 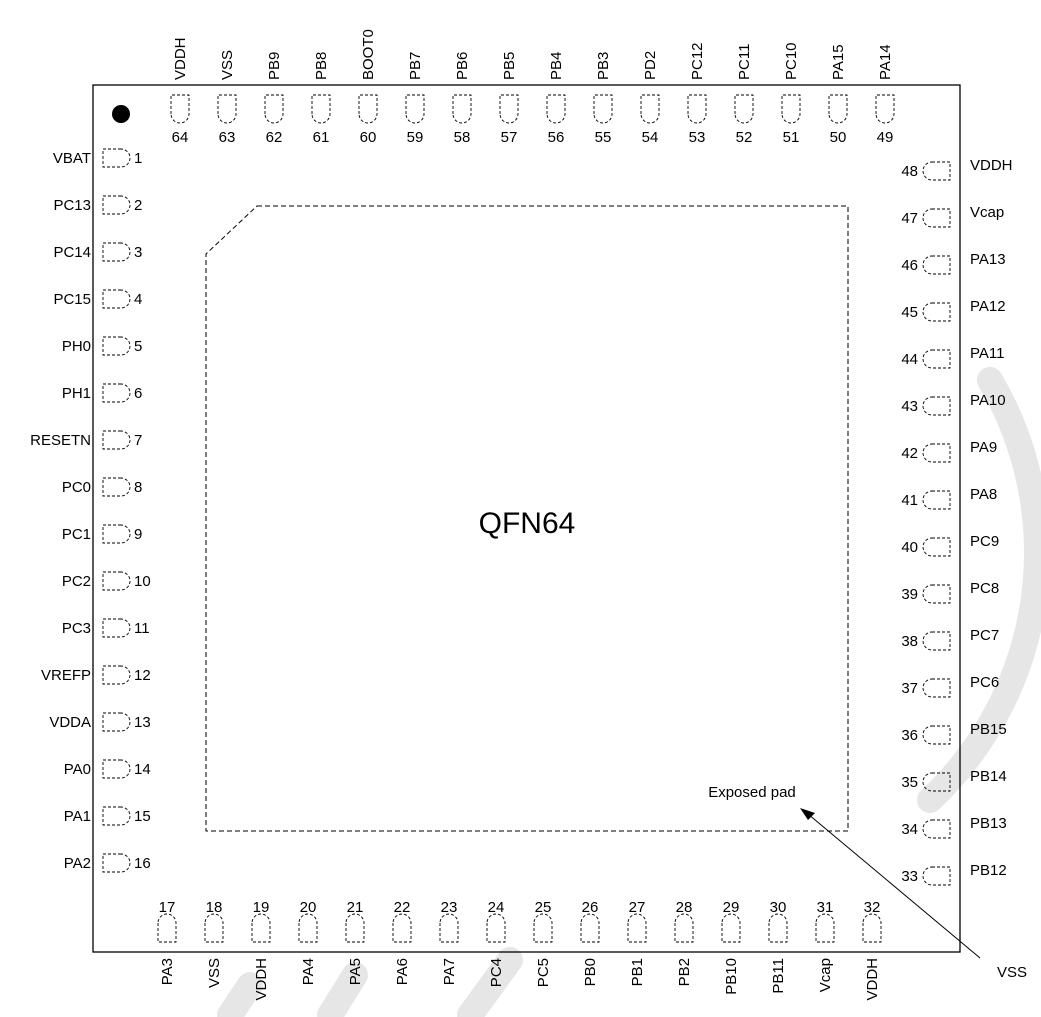 What do you see at coordinates (77, 816) in the screenshot?
I see `pin-signal-name: PA1` at bounding box center [77, 816].